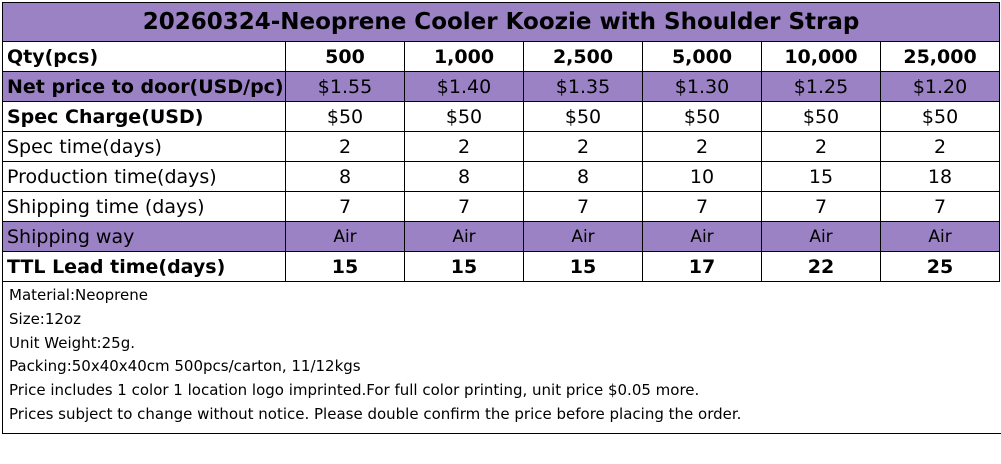 This screenshot has width=1001, height=464. What do you see at coordinates (940, 56) in the screenshot?
I see `quantity-cell: 25,000` at bounding box center [940, 56].